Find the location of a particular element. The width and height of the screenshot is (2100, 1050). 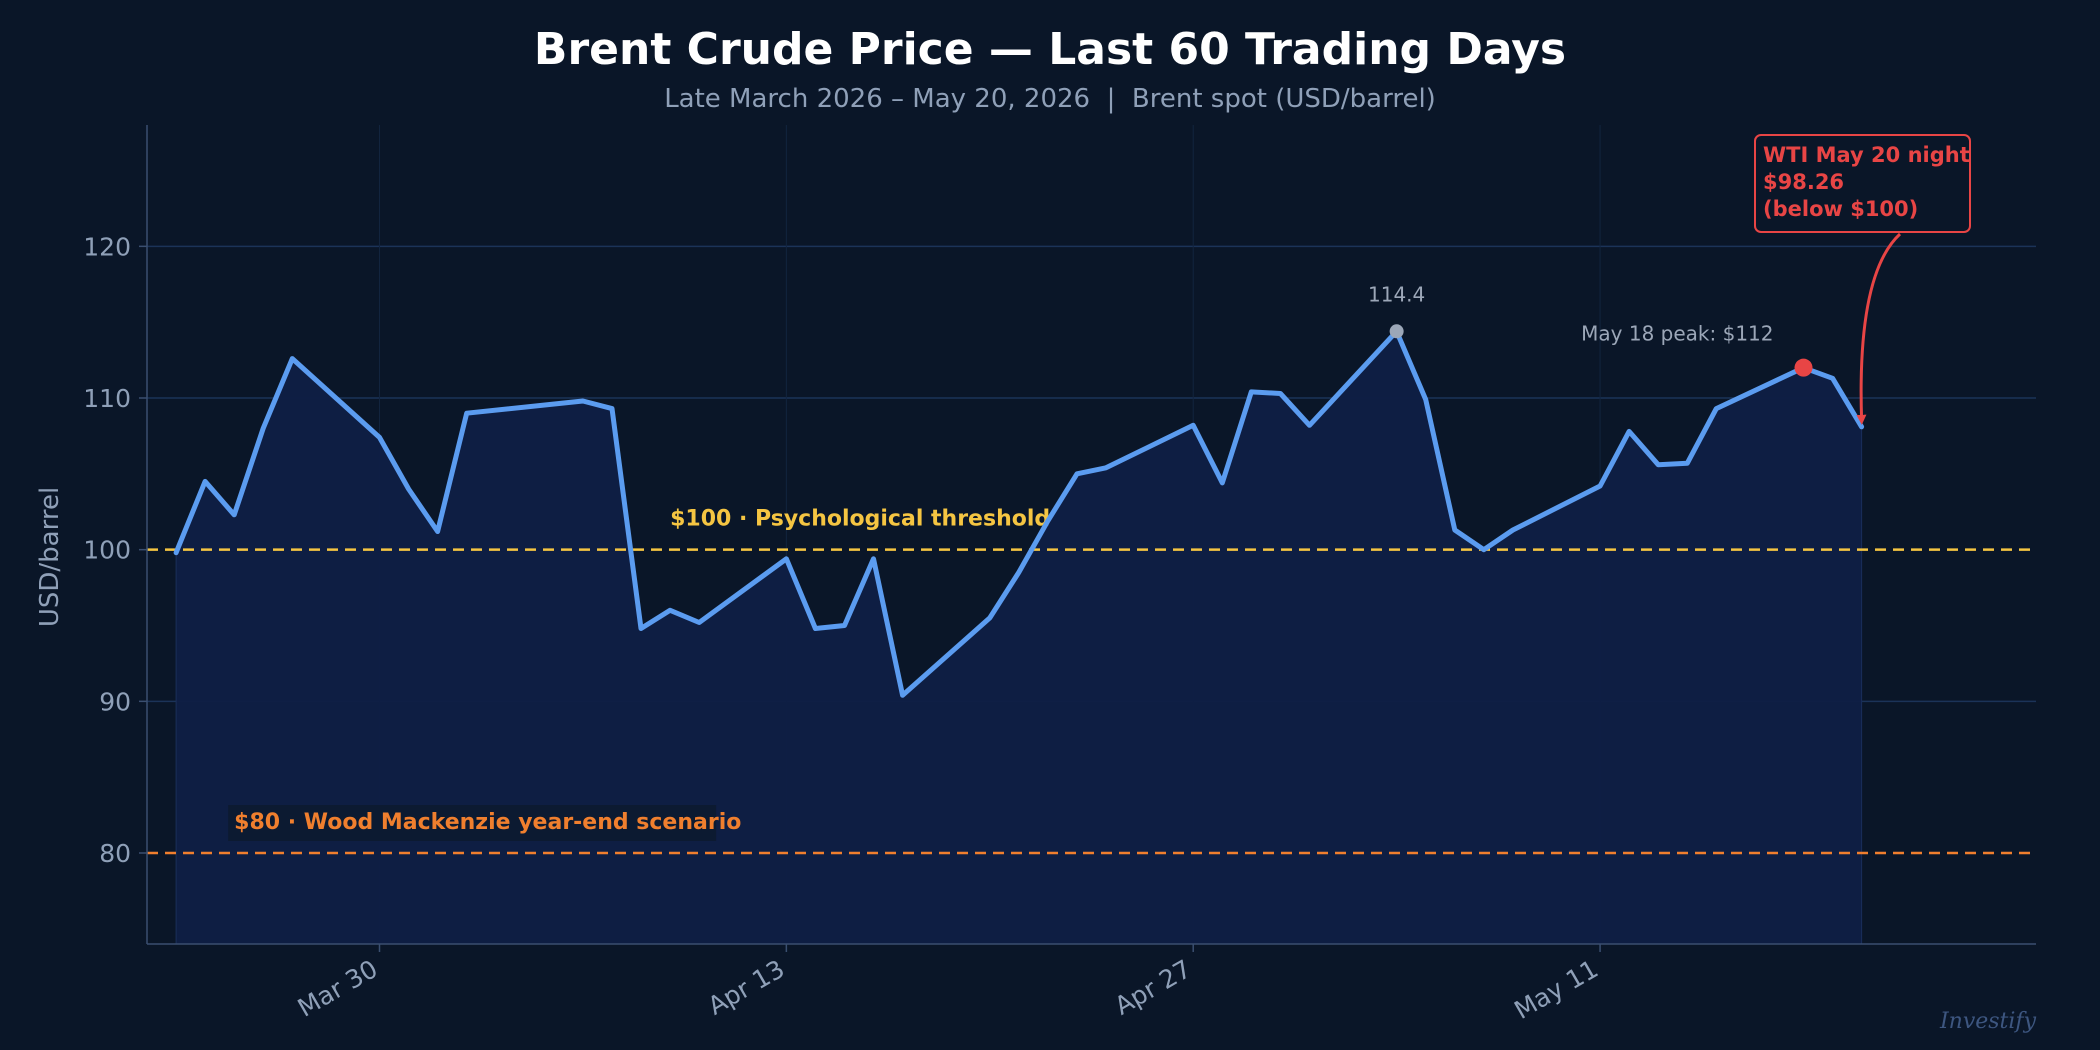

wti-callout-line: $98.26 is located at coordinates (1803, 182).